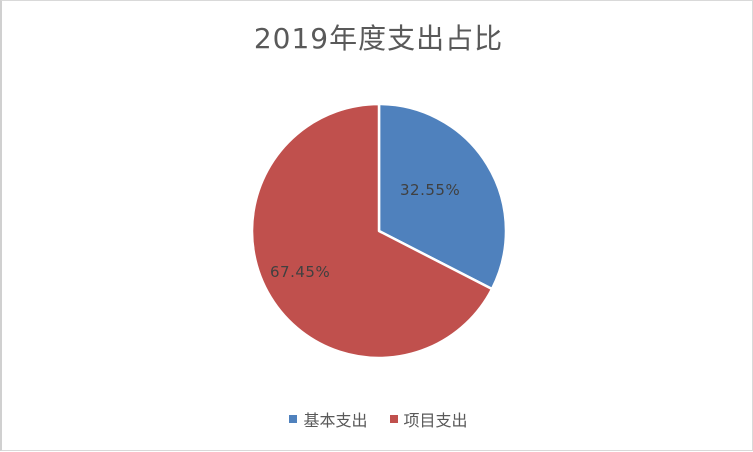 The height and width of the screenshot is (452, 753). What do you see at coordinates (430, 190) in the screenshot?
I see `data-label-basic-expenditure: 32.55%` at bounding box center [430, 190].